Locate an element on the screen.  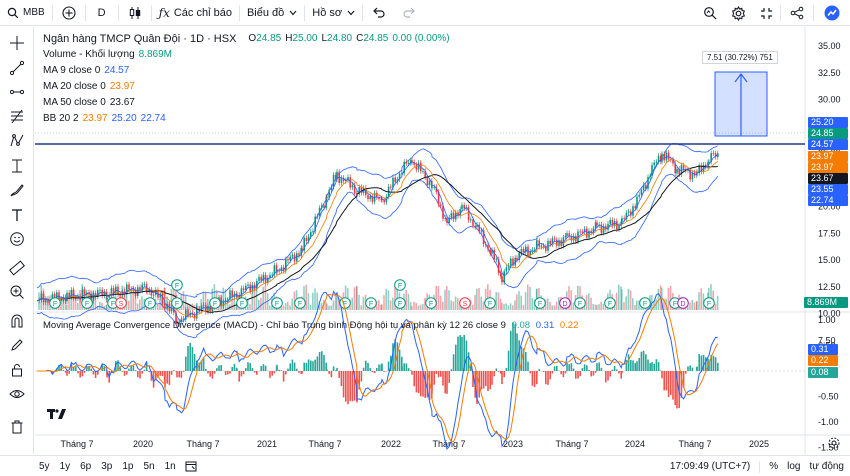
range-6m: 6p is located at coordinates (86, 466).